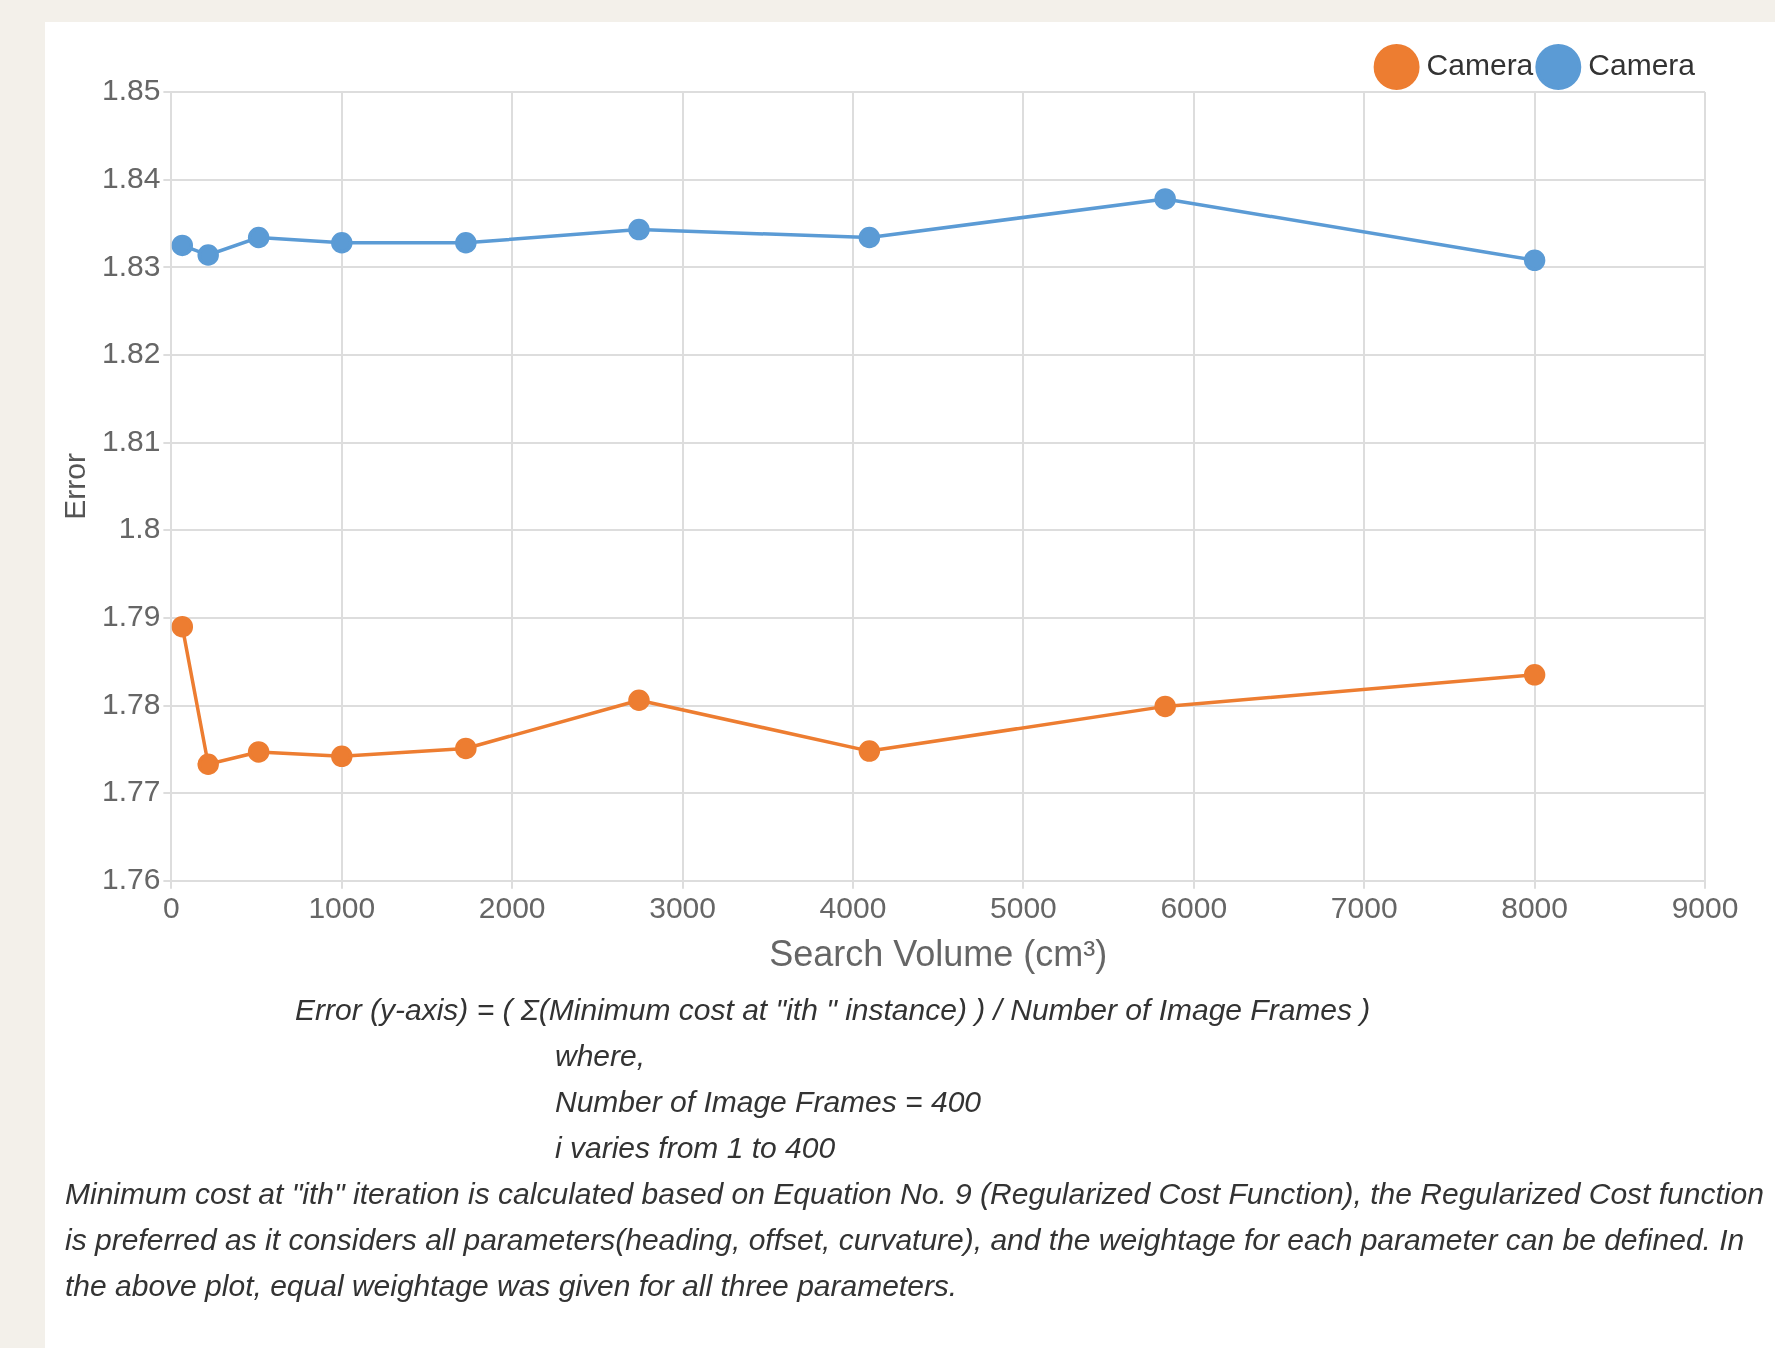  What do you see at coordinates (853, 908) in the screenshot?
I see `x-tick-label: 4000` at bounding box center [853, 908].